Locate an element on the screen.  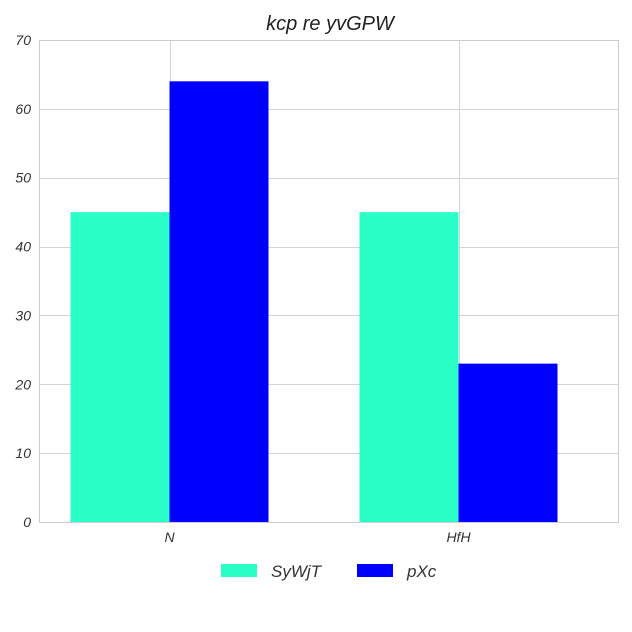
x-axis-ticks: N HfH is located at coordinates (317, 537).